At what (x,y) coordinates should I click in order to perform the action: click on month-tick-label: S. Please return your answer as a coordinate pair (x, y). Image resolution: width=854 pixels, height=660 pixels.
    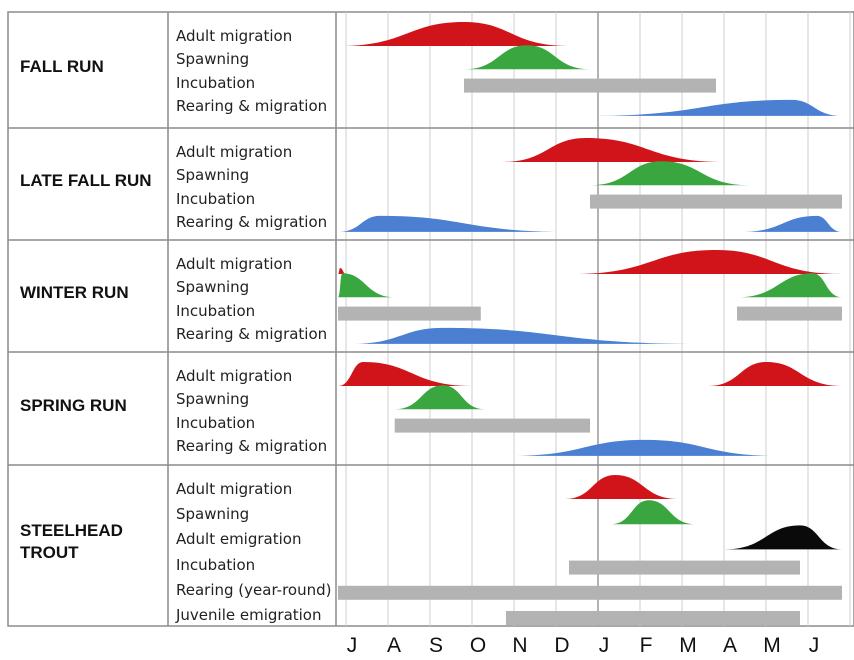
    Looking at the image, I should click on (436, 645).